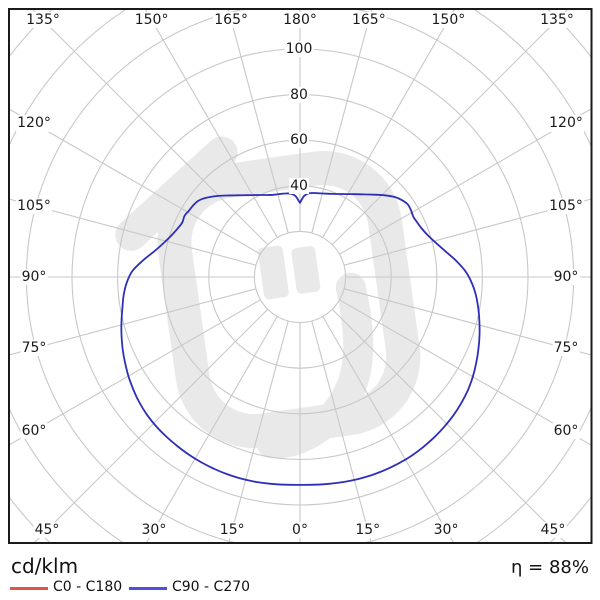  Describe the element at coordinates (45, 566) in the screenshot. I see `units-label: cd/klm` at that location.